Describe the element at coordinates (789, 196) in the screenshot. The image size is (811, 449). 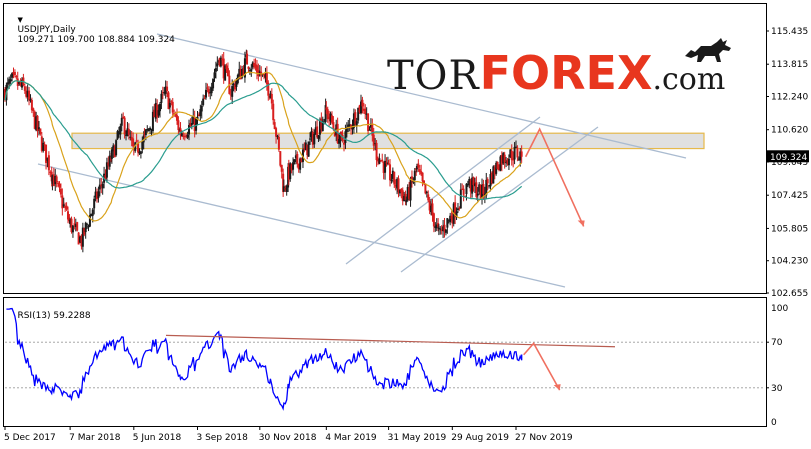
I see `price-label: 107.425` at that location.